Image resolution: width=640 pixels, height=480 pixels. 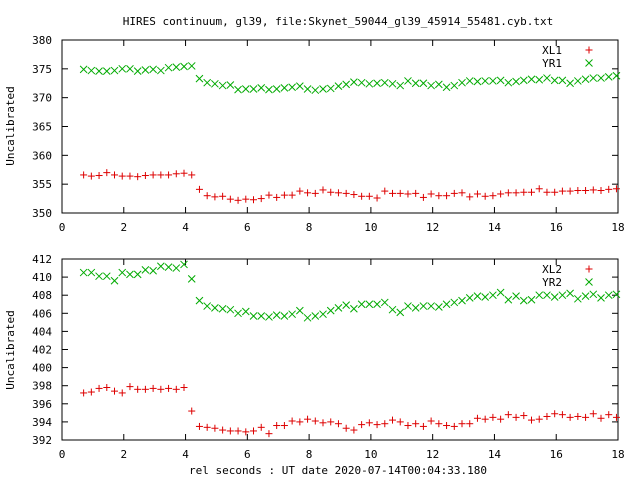 I want to click on x-tick-label: 12, so click(x=432, y=454).